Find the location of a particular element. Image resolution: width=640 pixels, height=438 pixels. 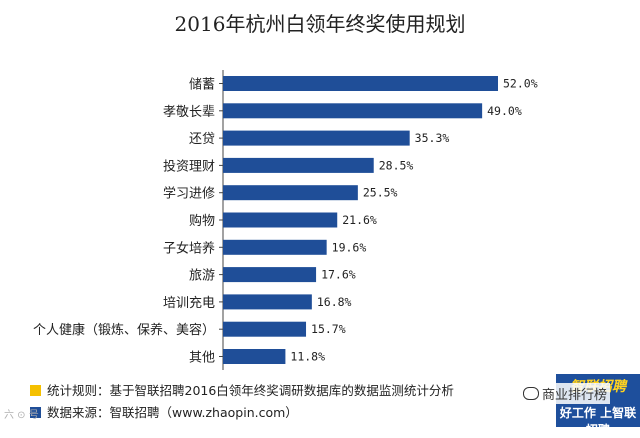

value-label: 35.3% is located at coordinates (432, 138).